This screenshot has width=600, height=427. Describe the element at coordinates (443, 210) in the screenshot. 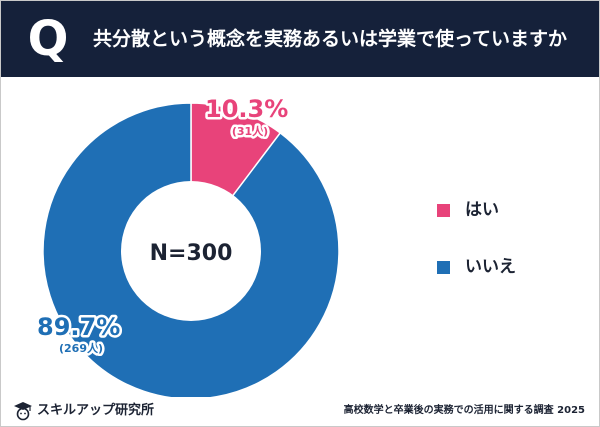

I see `legend-swatch-yes` at that location.